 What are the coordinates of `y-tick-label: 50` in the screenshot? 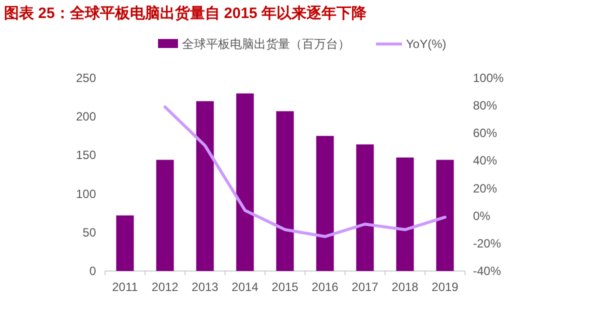 It's located at (89, 232).